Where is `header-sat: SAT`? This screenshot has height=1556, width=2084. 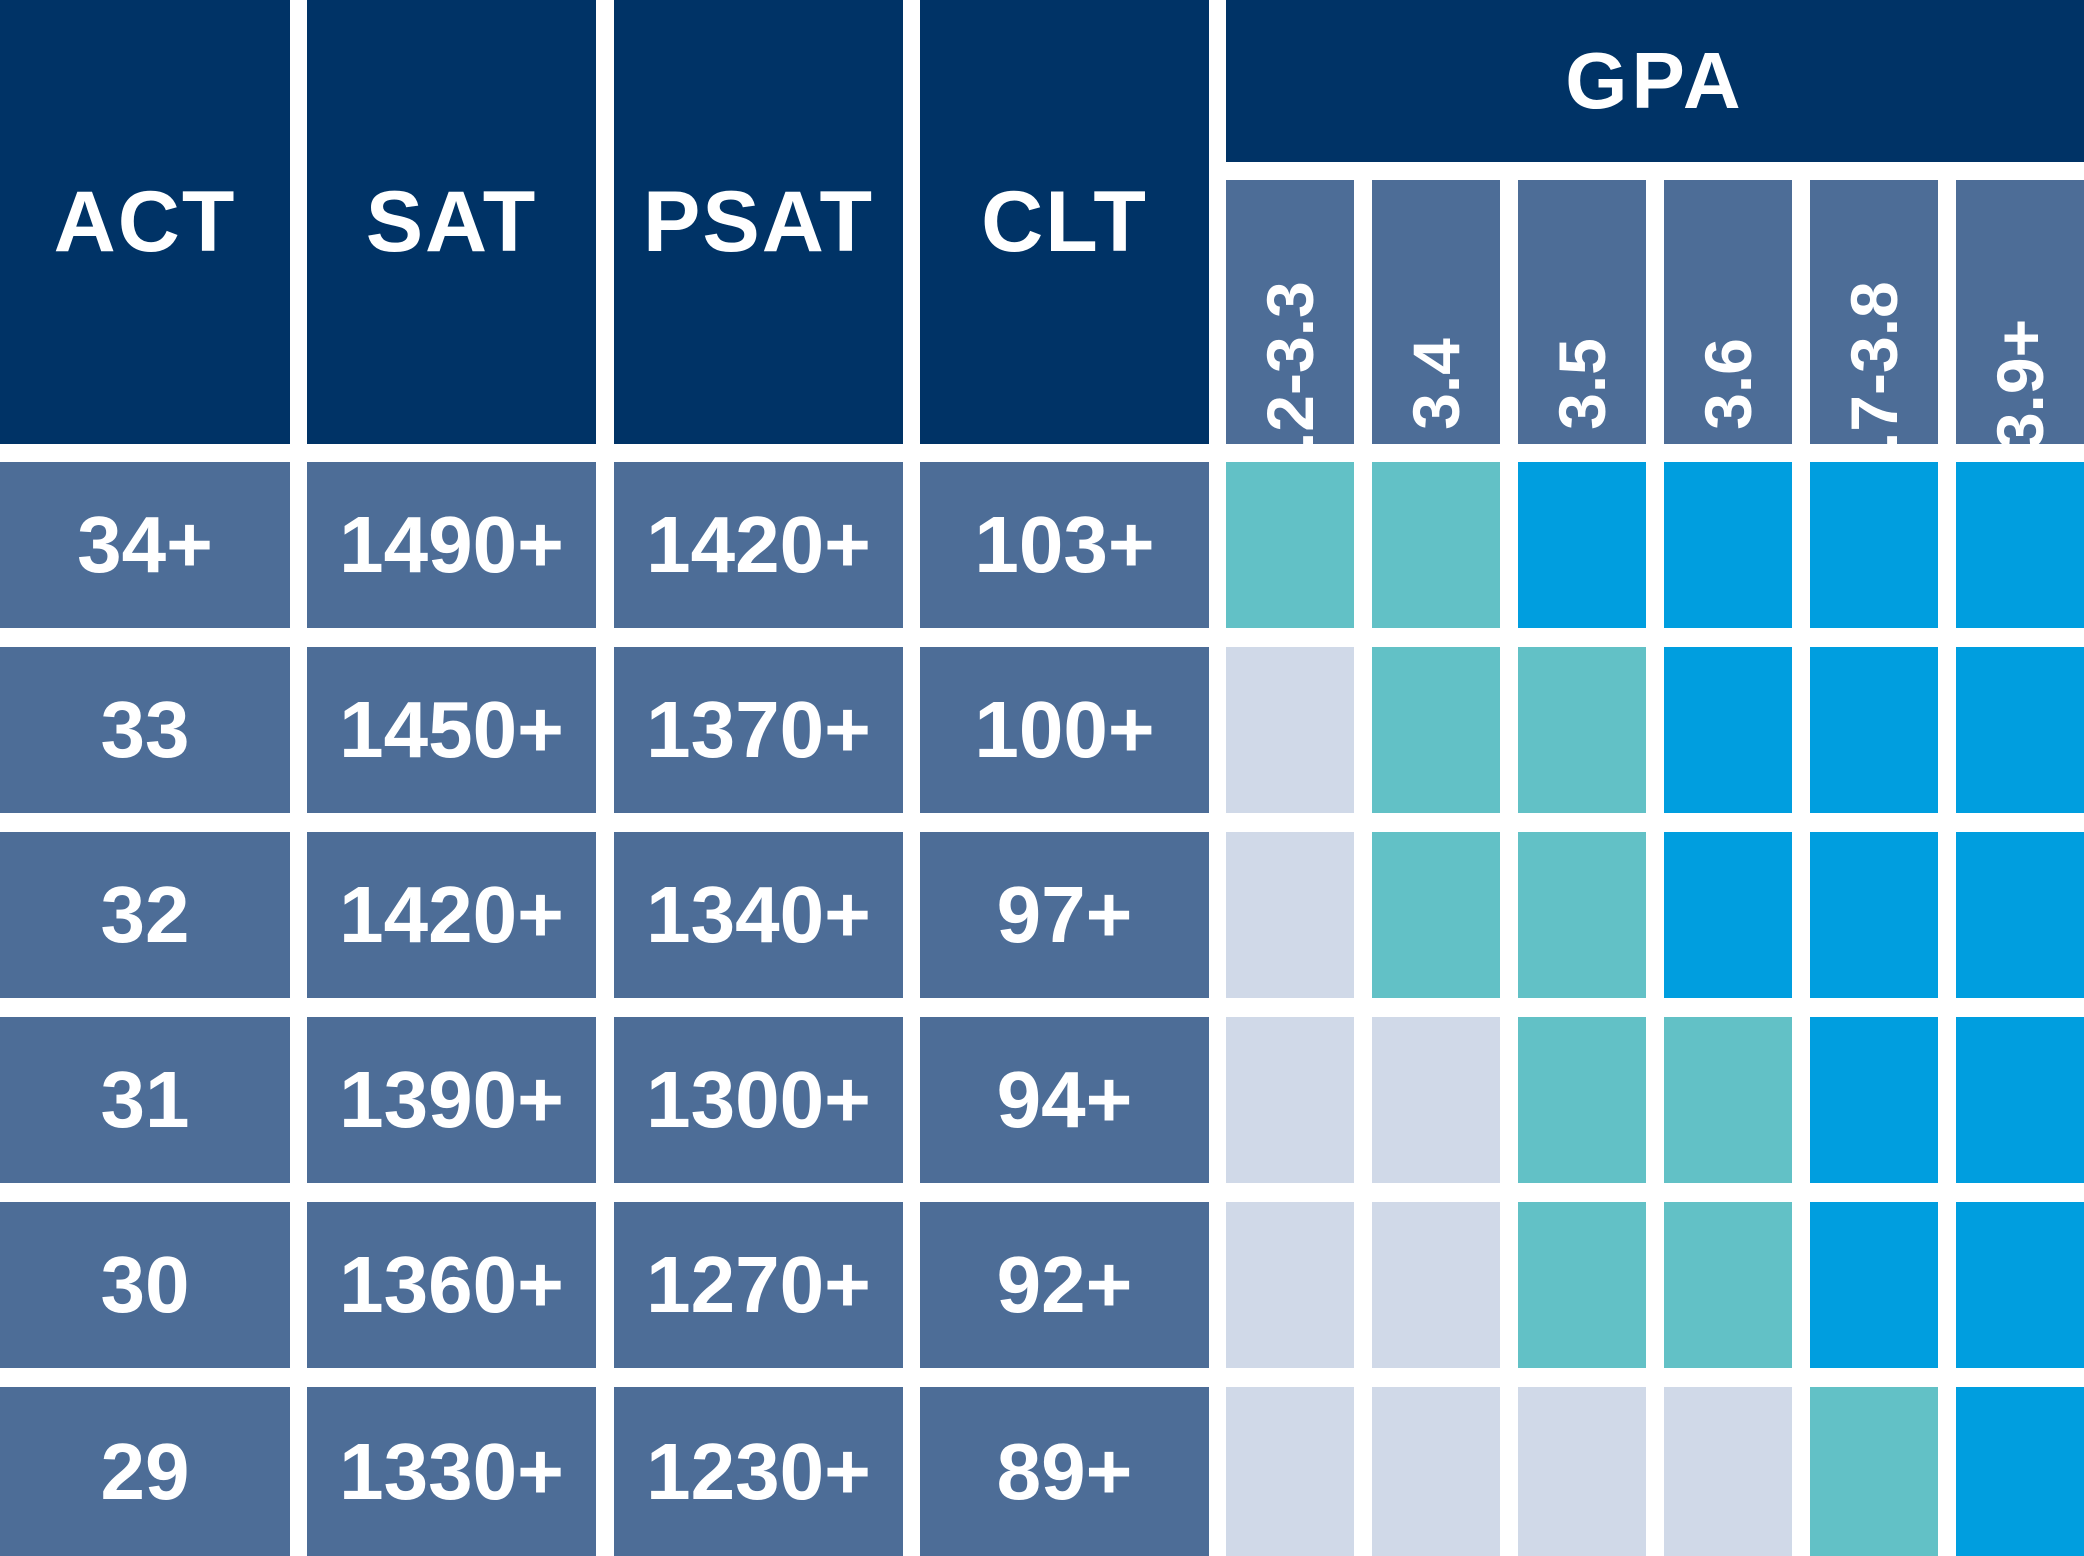
header-sat: SAT is located at coordinates (451, 222).